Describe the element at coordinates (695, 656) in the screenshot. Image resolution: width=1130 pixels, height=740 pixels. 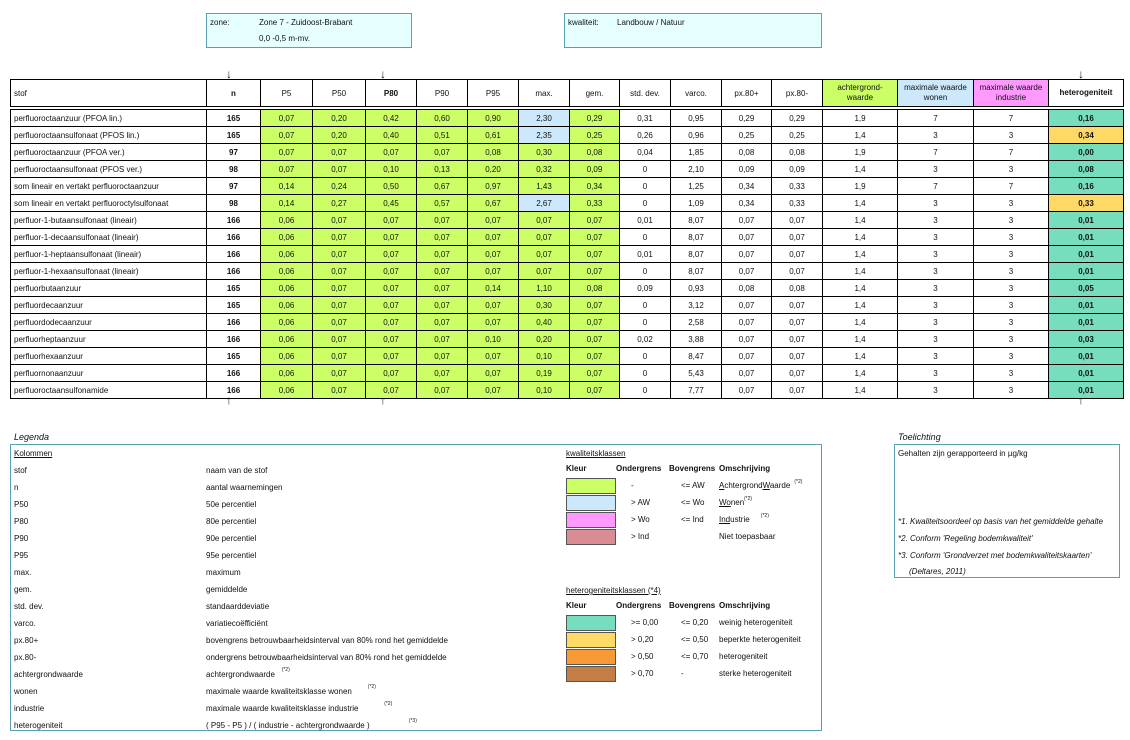
I see `class-boven: <= 0,70` at that location.